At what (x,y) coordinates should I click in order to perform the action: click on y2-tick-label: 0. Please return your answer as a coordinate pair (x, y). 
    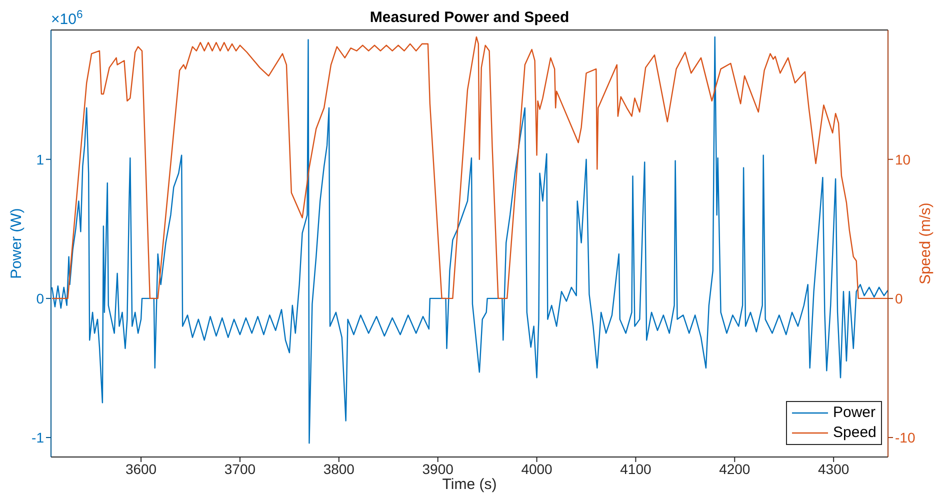
    Looking at the image, I should click on (899, 298).